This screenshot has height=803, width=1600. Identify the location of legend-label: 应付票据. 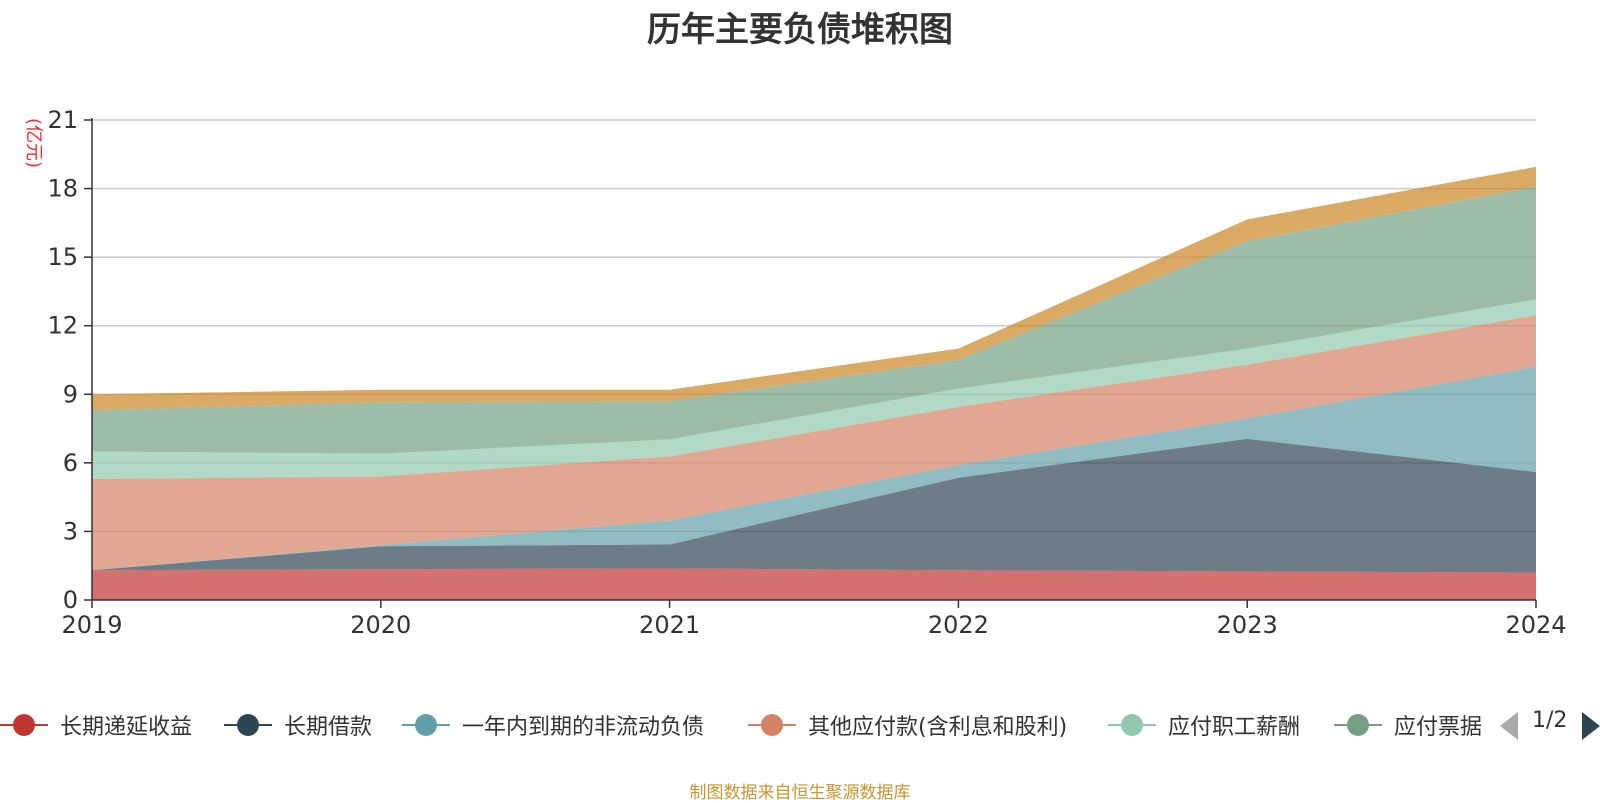
(1438, 727).